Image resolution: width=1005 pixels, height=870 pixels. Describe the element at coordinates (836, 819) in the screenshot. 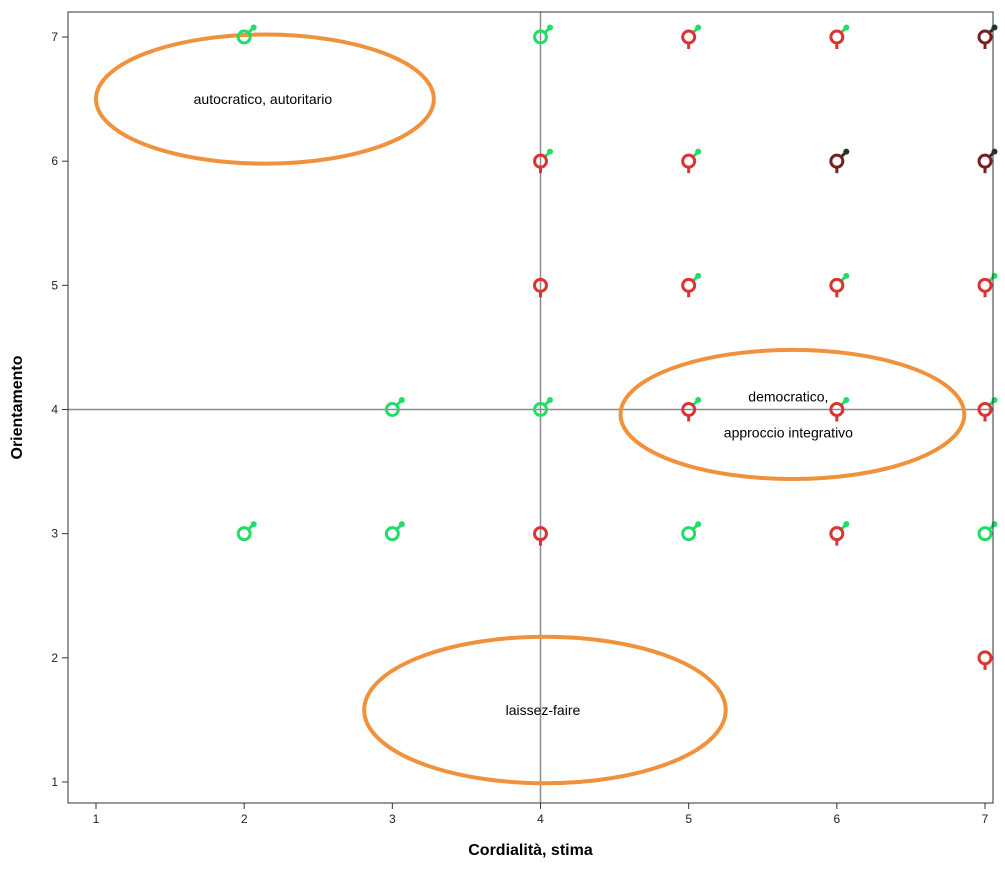

I see `x-tick-label: 6` at that location.